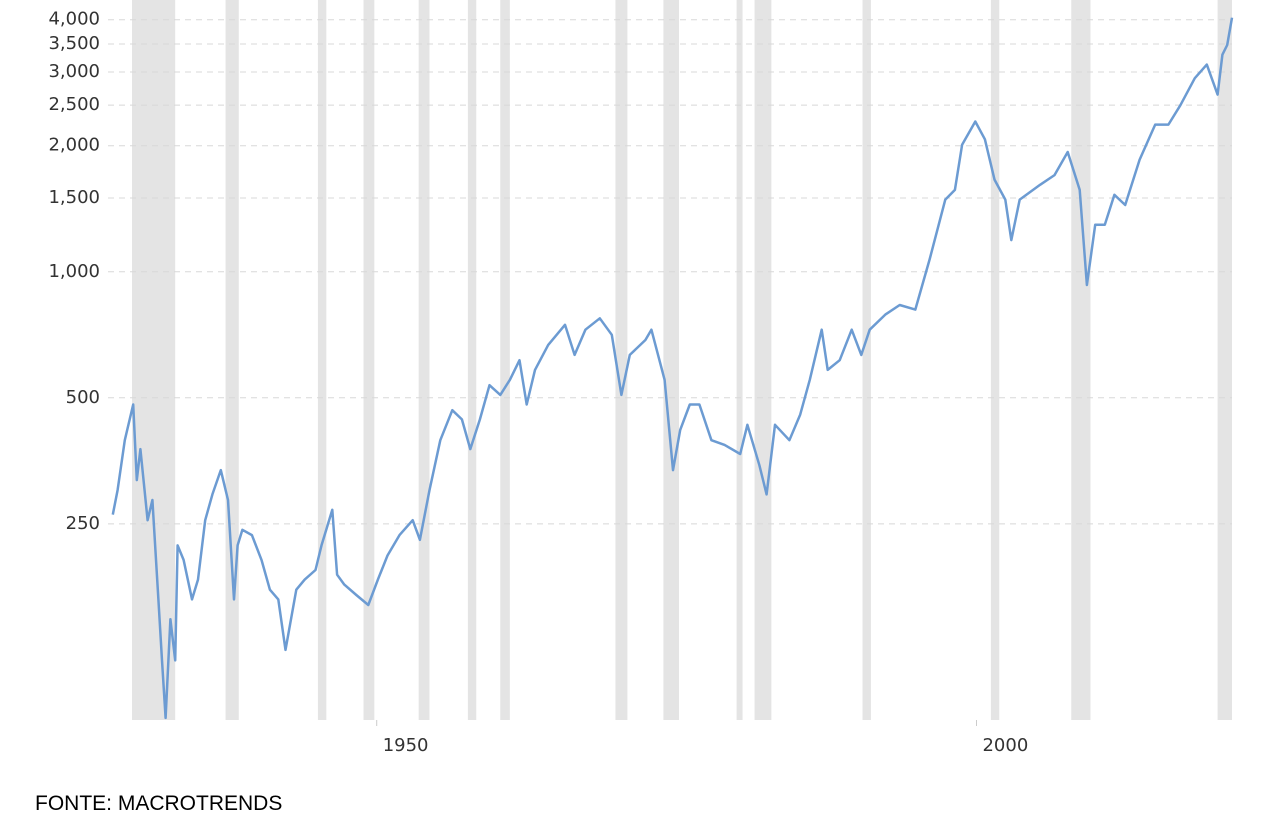  Describe the element at coordinates (74, 271) in the screenshot. I see `y-tick-label: 1,000` at that location.